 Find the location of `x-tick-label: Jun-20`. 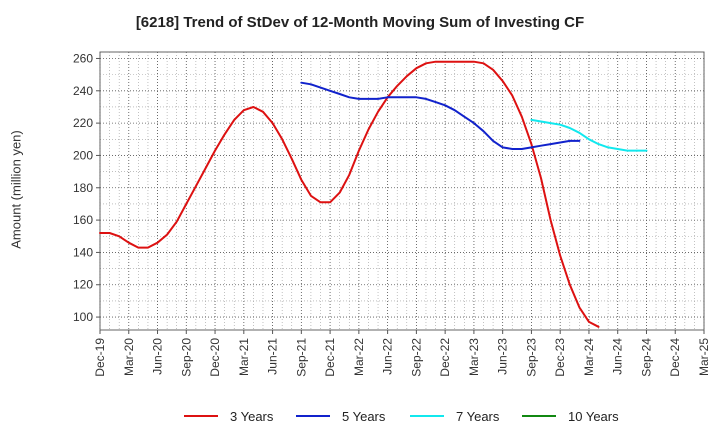

x-tick-label: Jun-20 is located at coordinates (158, 356).